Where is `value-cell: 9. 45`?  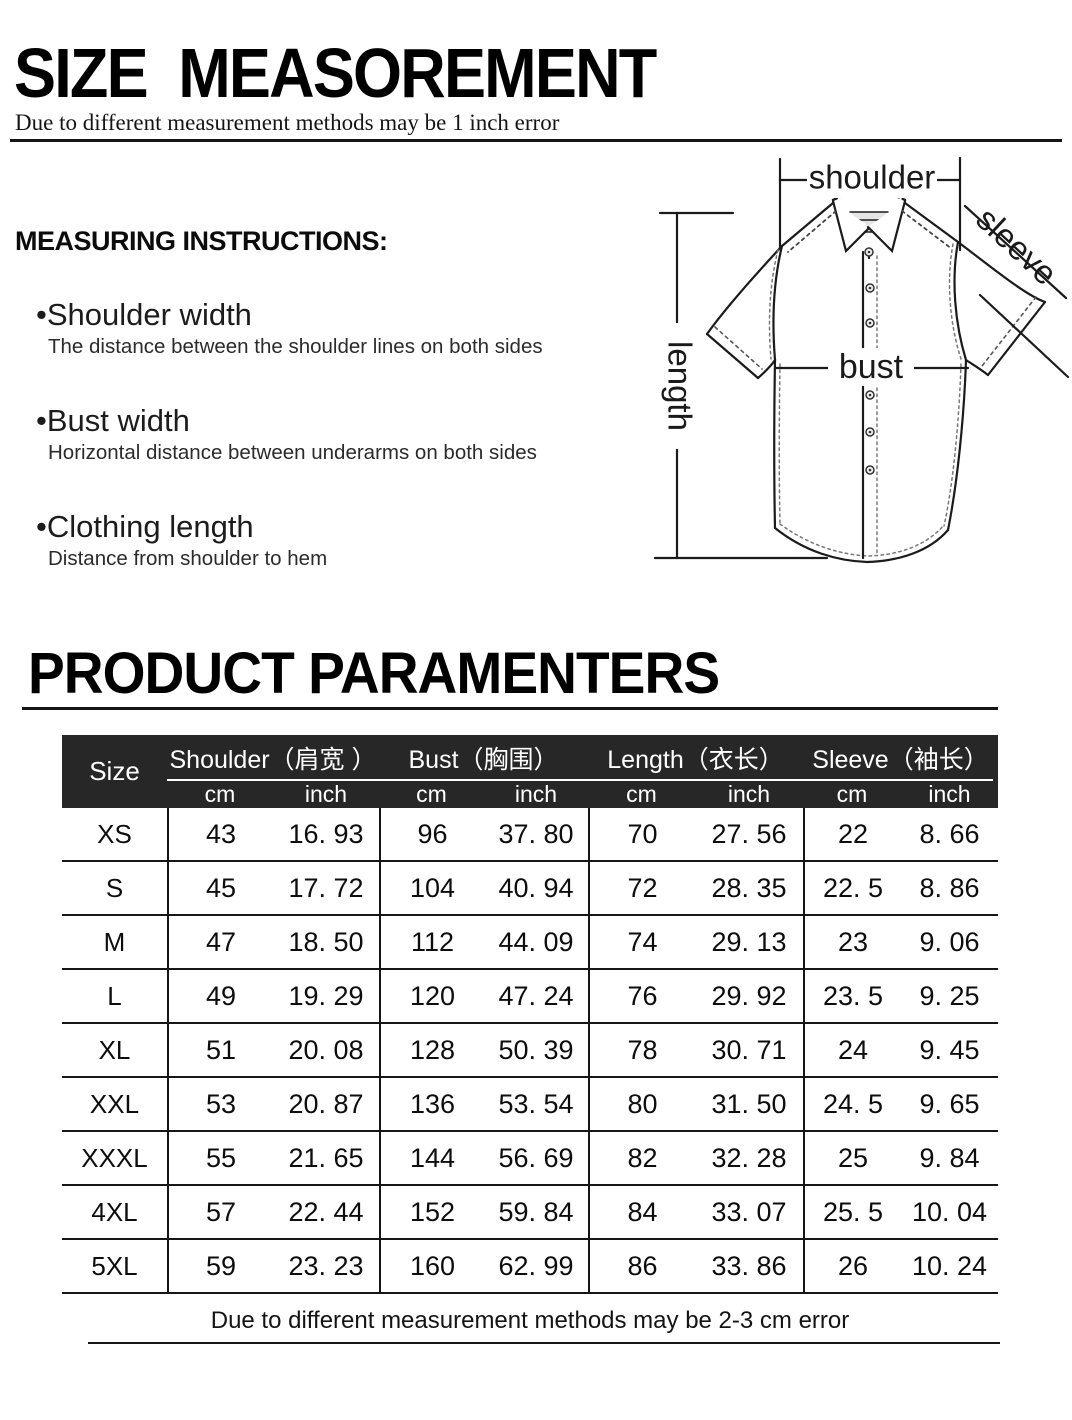 value-cell: 9. 45 is located at coordinates (949, 1049).